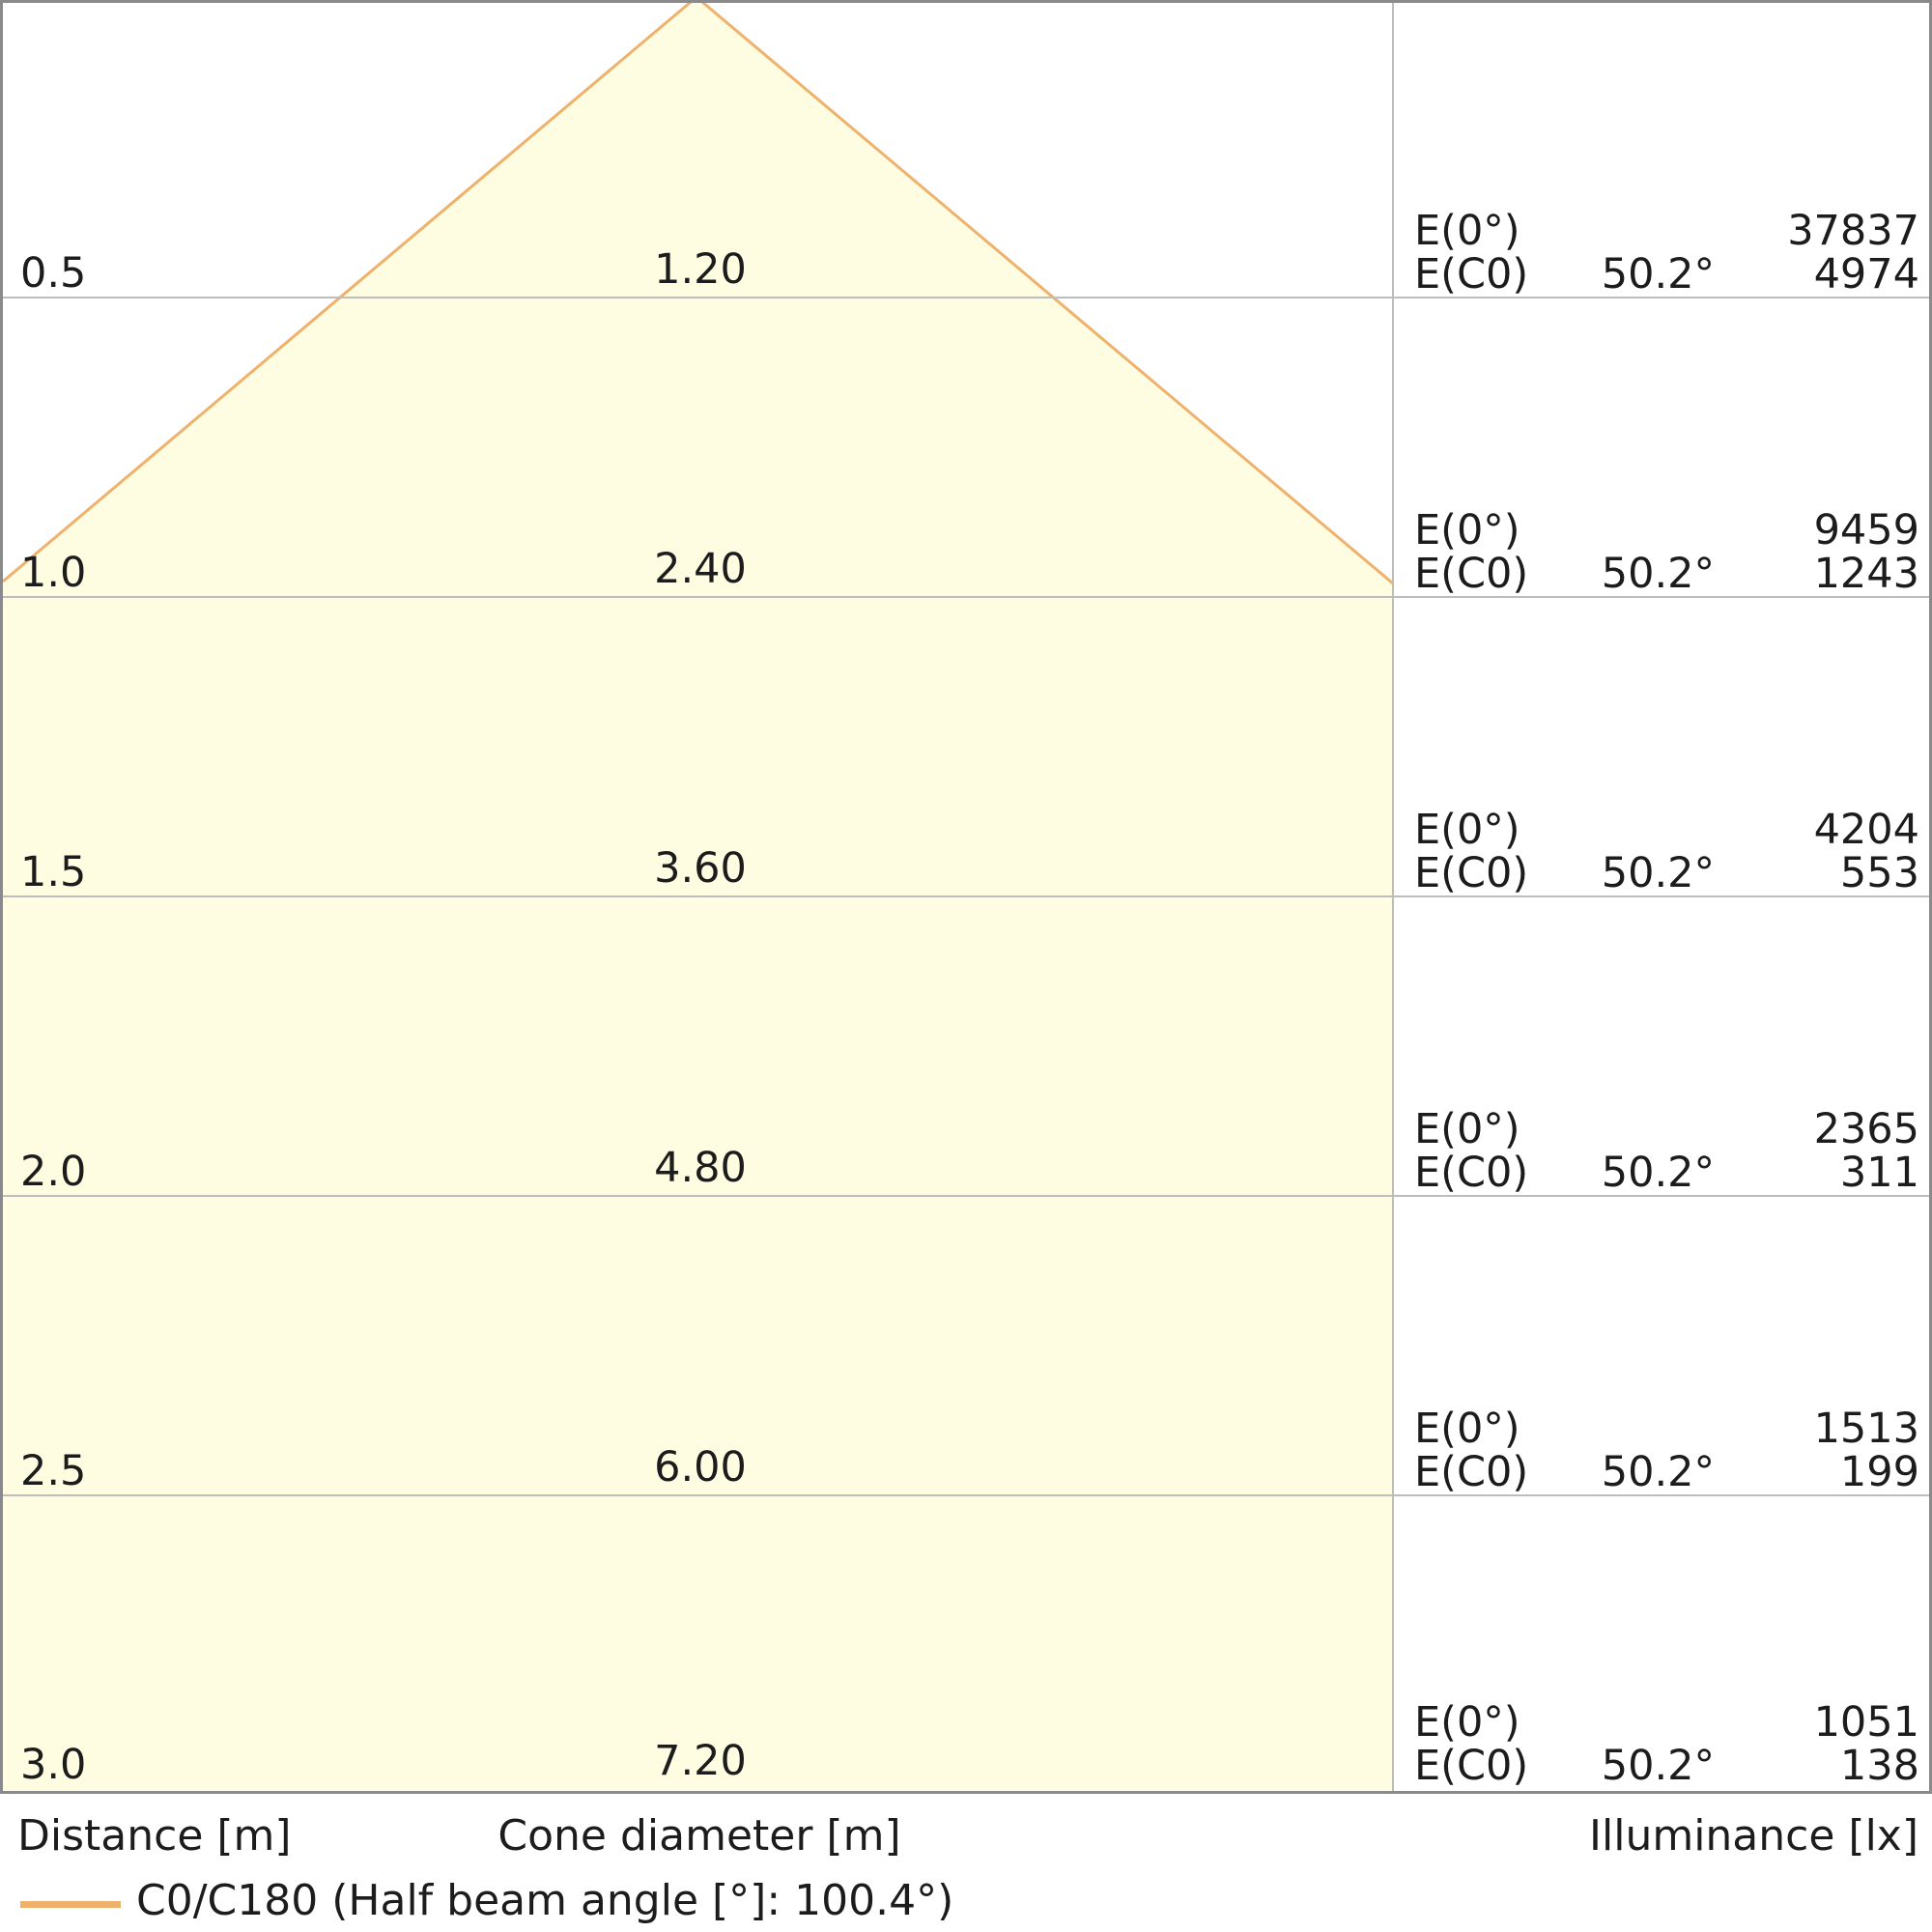 Image resolution: width=1932 pixels, height=1932 pixels. What do you see at coordinates (1661, 231) in the screenshot?
I see `illuminance-e0-line: E(0°) 37837` at bounding box center [1661, 231].